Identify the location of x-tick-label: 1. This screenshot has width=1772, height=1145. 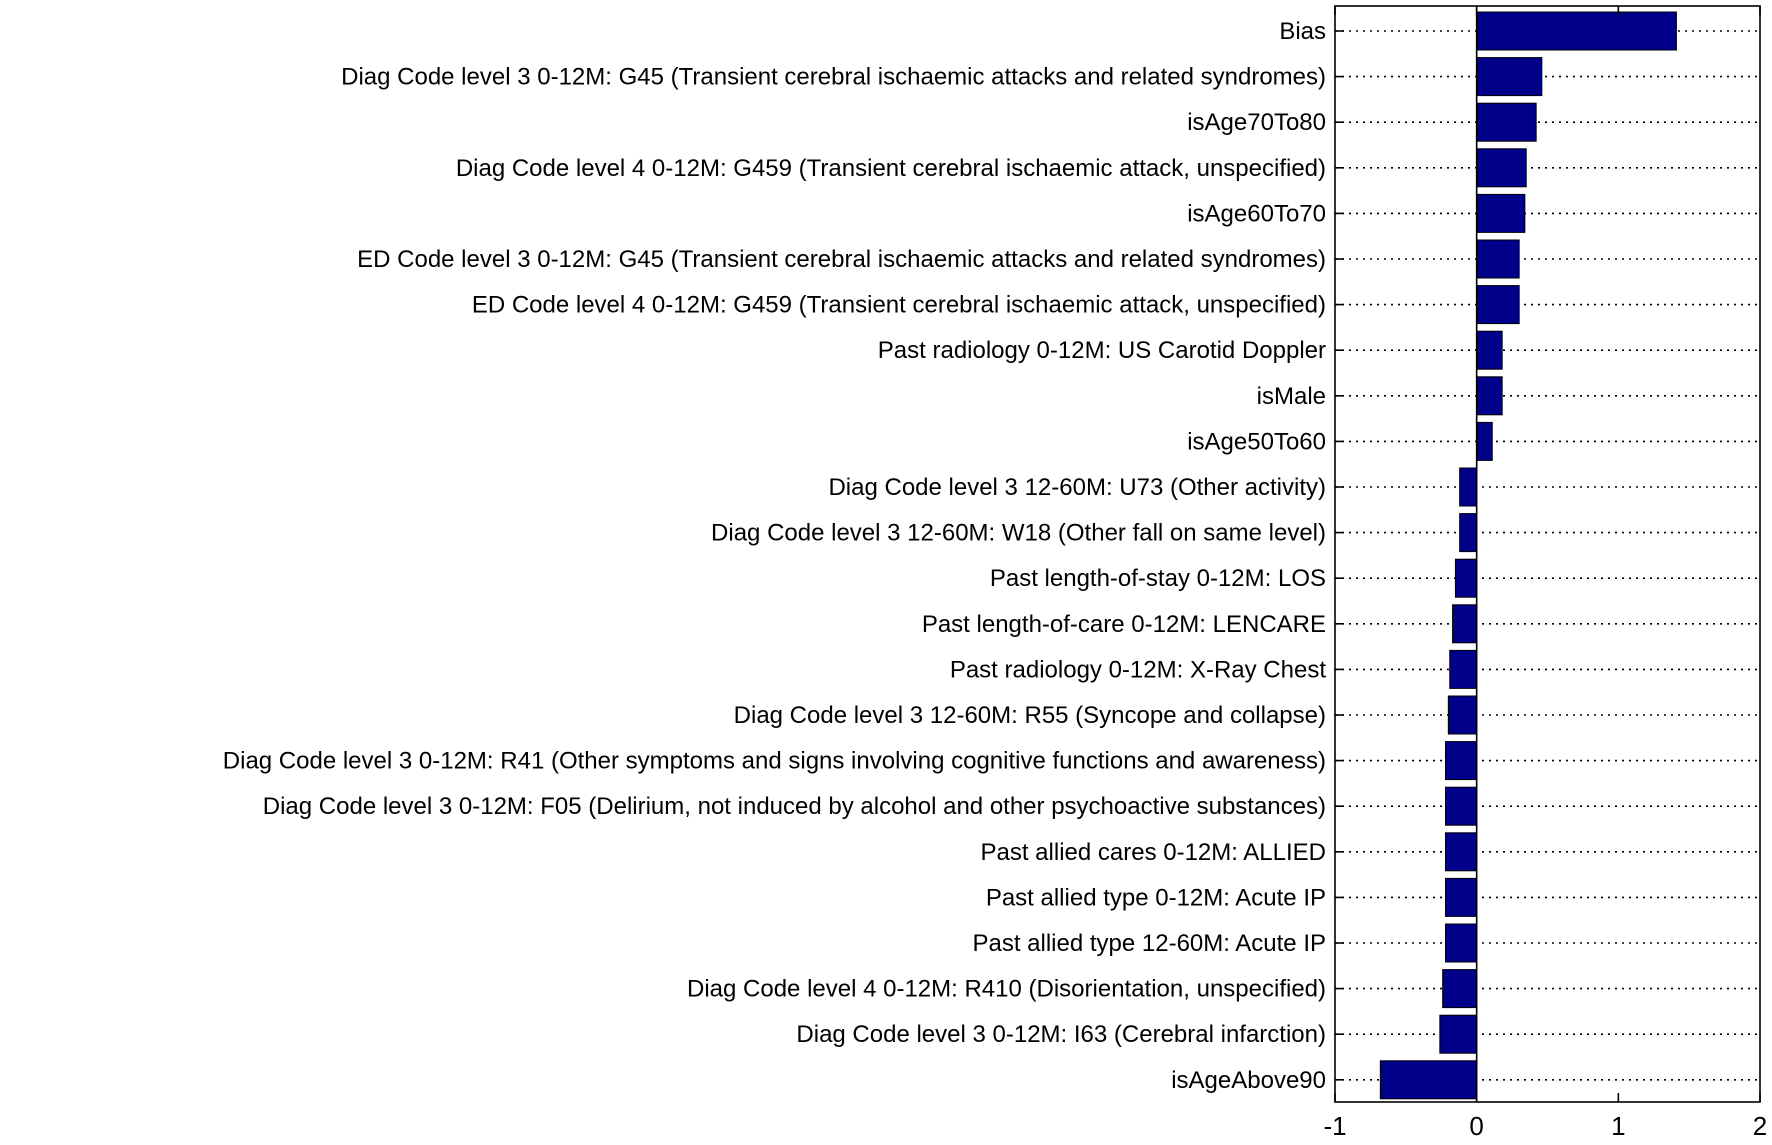
(1618, 1125).